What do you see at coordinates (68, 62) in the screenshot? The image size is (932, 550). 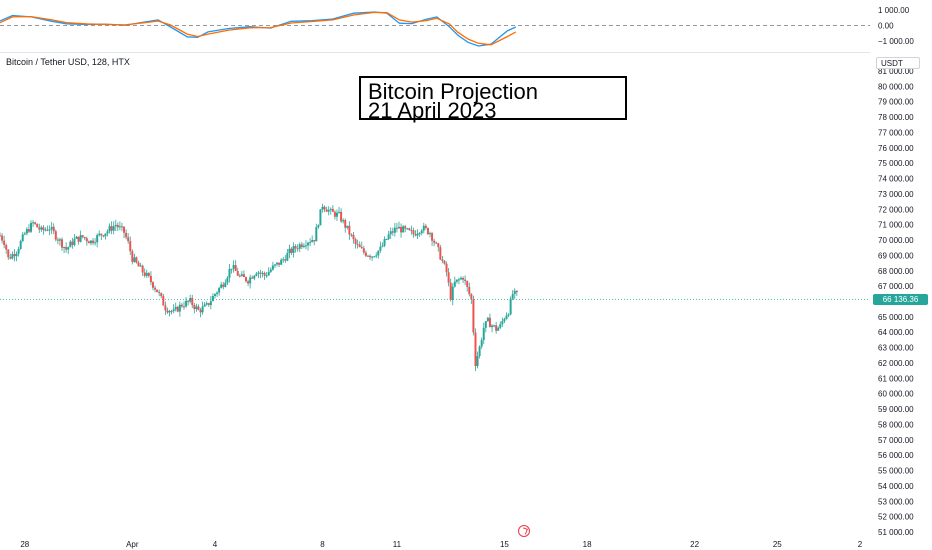 I see `symbol-title: Bitcoin / Tether USD, 128, HTX` at bounding box center [68, 62].